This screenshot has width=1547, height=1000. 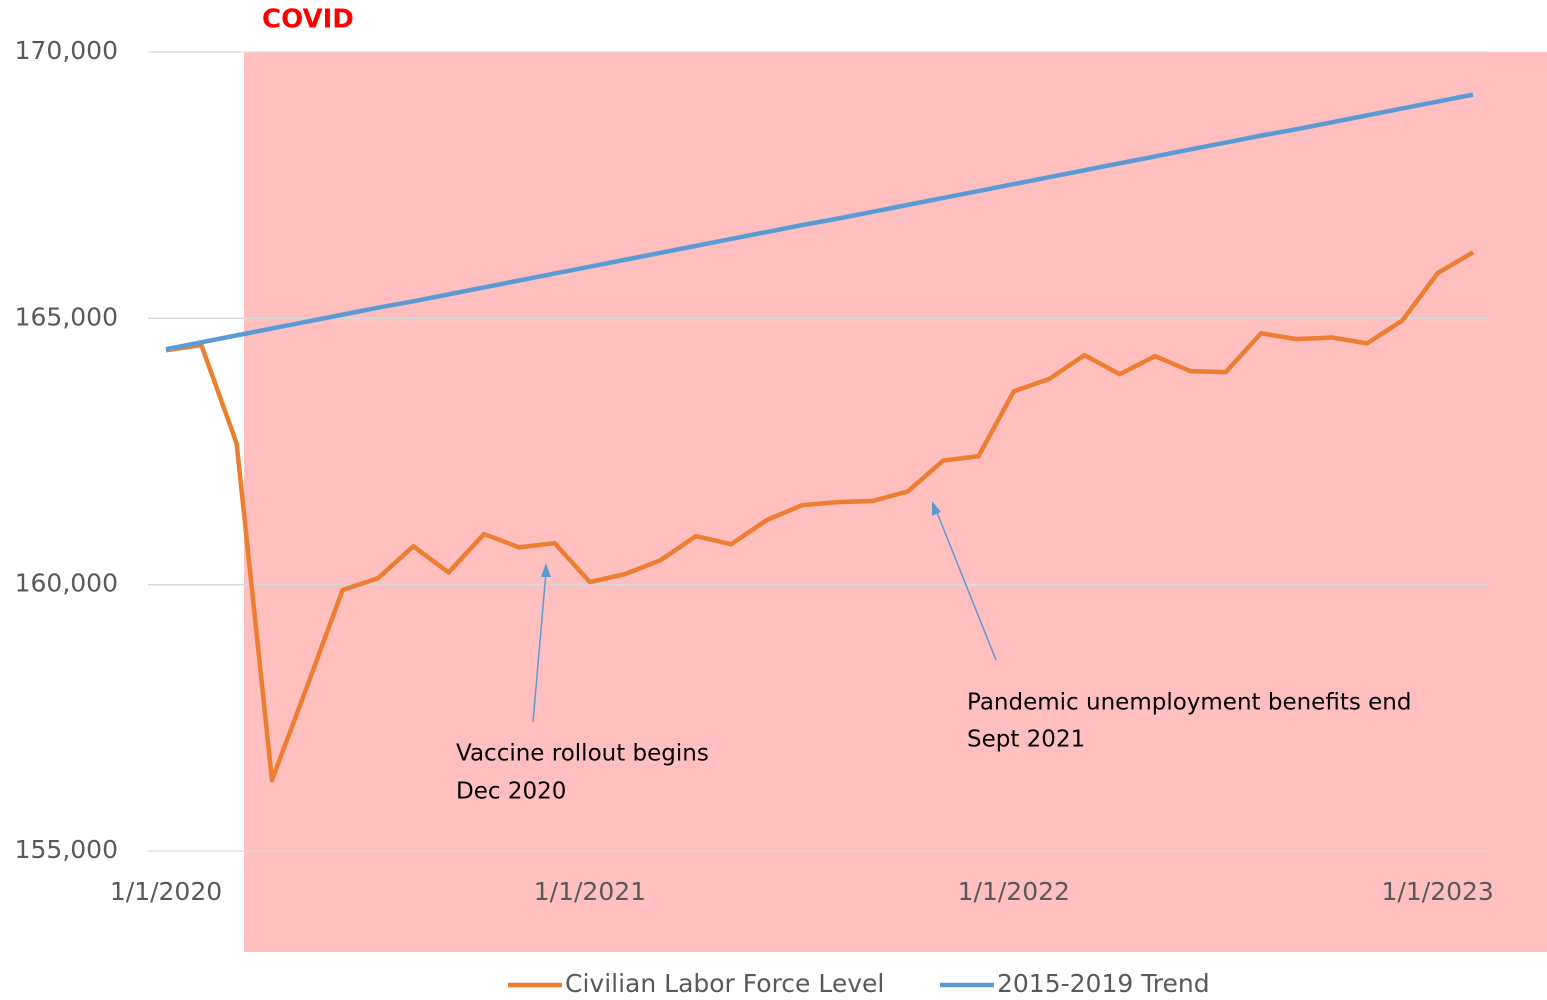 I want to click on annotation: Dec 2020, so click(x=511, y=792).